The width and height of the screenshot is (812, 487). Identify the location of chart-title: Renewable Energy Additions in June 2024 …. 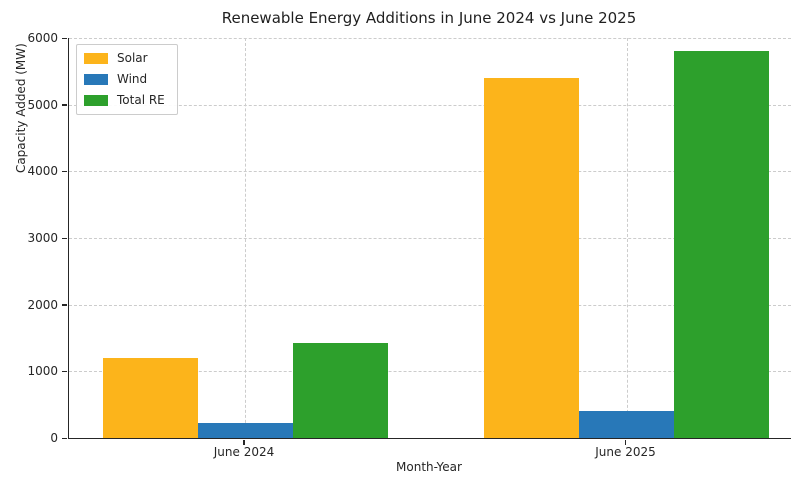
(429, 18).